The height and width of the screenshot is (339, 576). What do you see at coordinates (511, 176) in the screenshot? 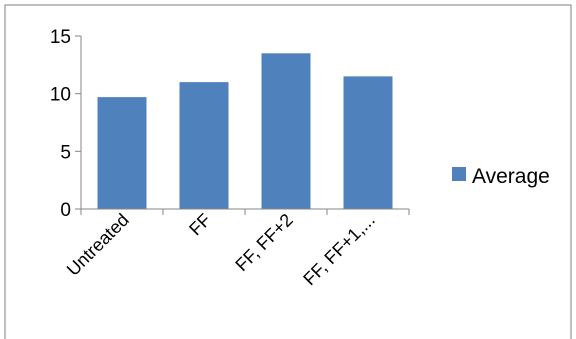
I see `legend-label-average: Average` at bounding box center [511, 176].